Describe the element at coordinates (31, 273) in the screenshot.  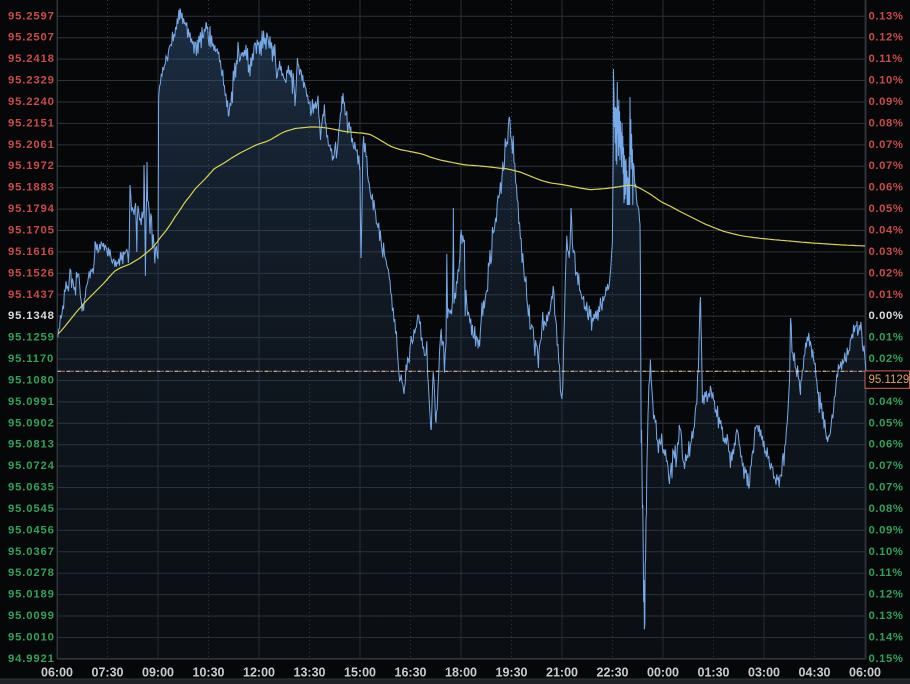
I see `svg-text: 95.1526` at that location.